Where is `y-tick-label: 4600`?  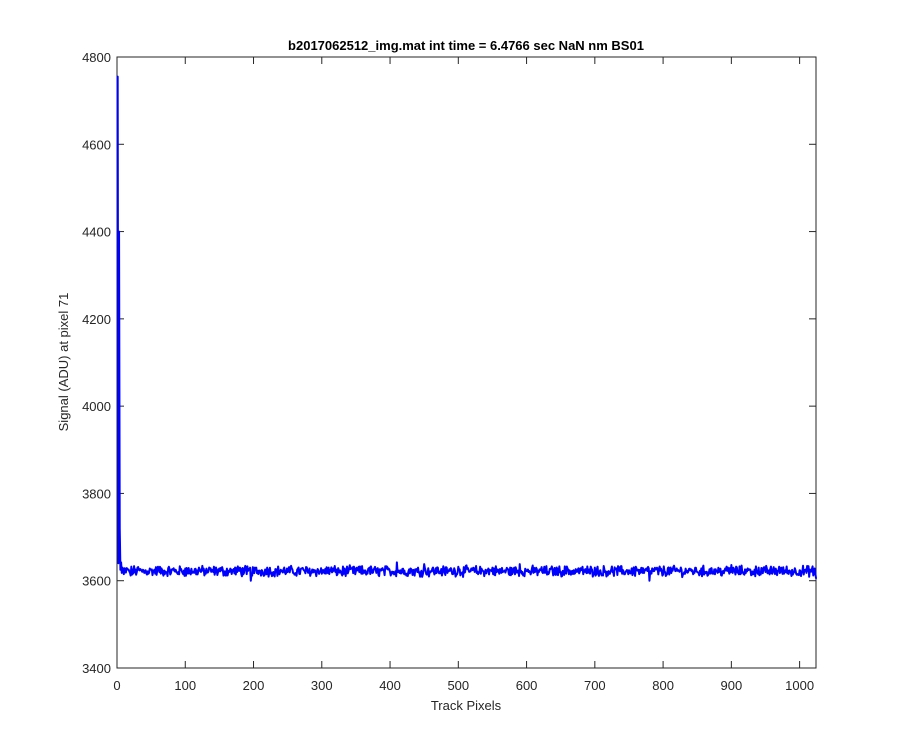 y-tick-label: 4600 is located at coordinates (96, 144).